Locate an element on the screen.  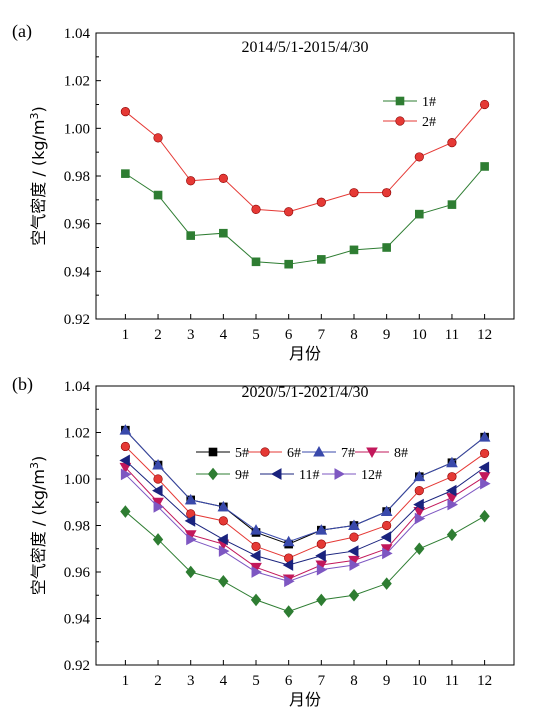
legend-item: 9# is located at coordinates (222, 475).